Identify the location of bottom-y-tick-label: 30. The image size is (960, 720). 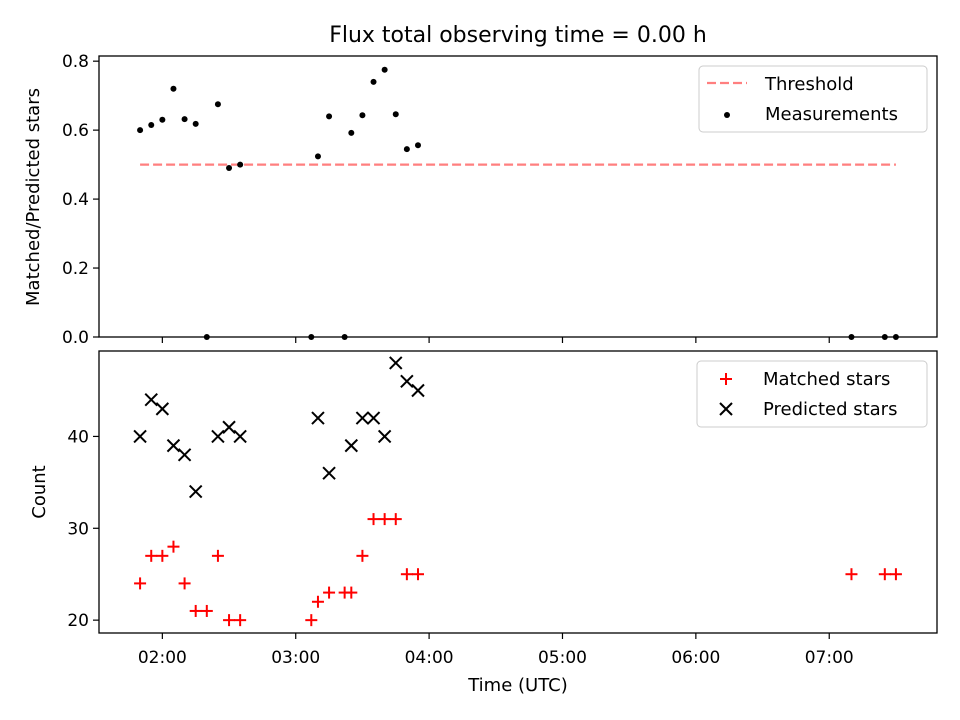
(78, 529).